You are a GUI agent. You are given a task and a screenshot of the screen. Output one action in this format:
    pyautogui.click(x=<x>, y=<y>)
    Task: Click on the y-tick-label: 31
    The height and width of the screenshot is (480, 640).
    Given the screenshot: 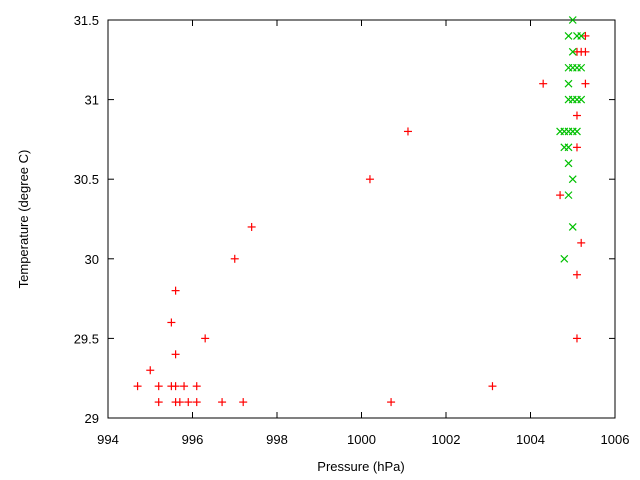 What is the action you would take?
    pyautogui.click(x=92, y=100)
    